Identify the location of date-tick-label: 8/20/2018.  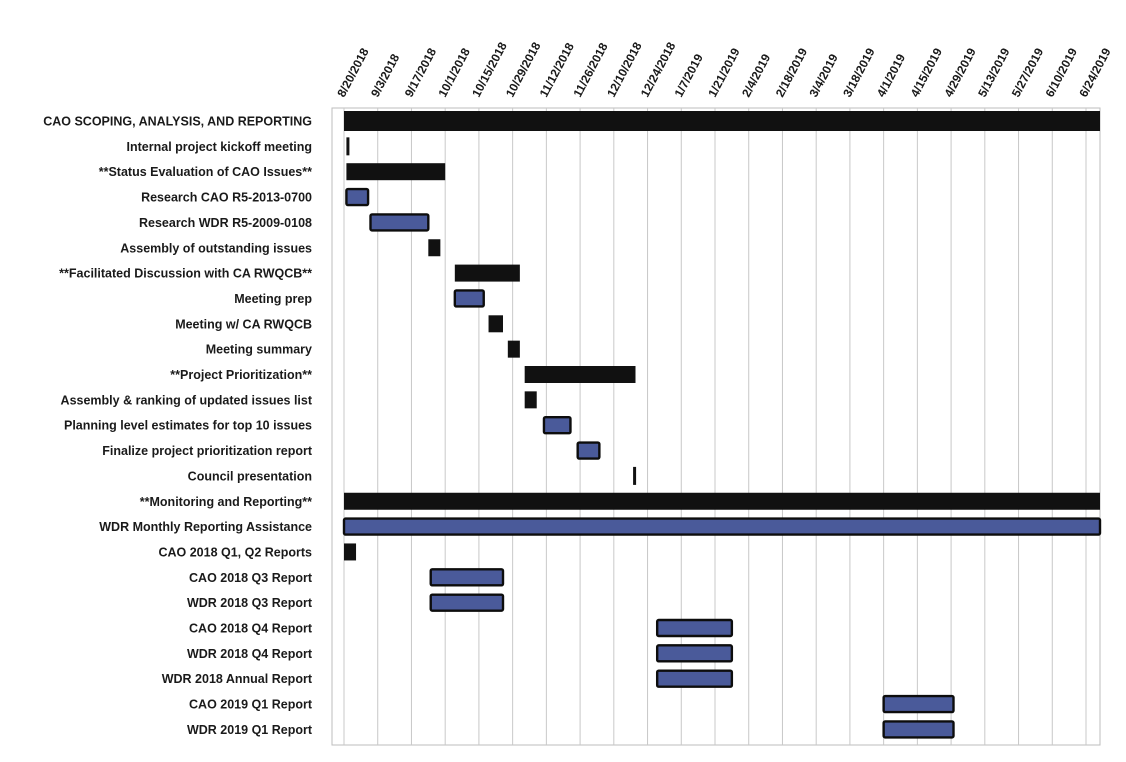
(353, 72).